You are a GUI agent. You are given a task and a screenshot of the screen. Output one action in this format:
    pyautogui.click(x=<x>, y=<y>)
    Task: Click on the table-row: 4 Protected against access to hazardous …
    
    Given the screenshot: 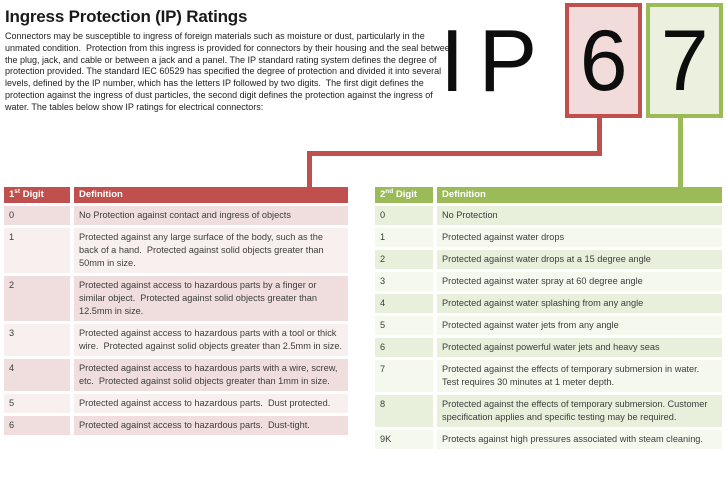 What is the action you would take?
    pyautogui.click(x=176, y=375)
    